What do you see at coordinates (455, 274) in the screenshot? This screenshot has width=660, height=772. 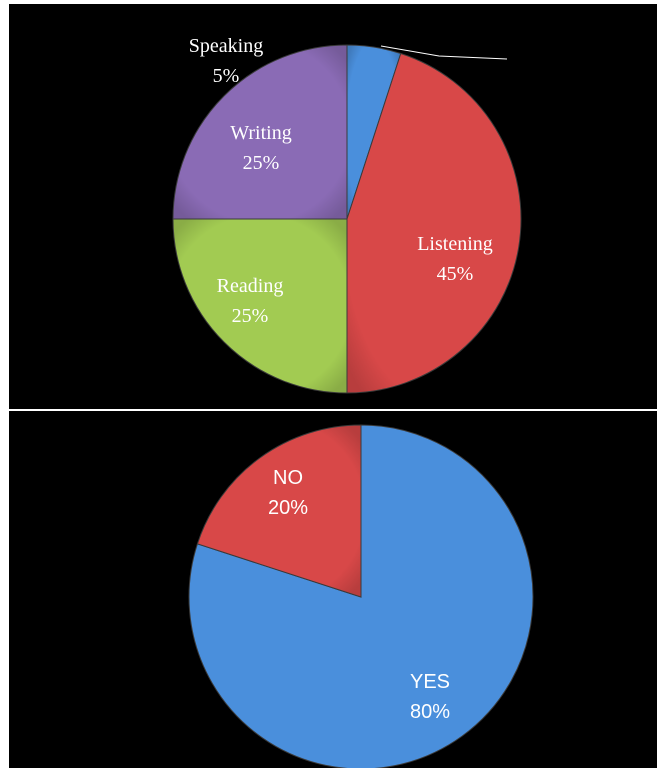 I see `slice-value-listening: 45%` at bounding box center [455, 274].